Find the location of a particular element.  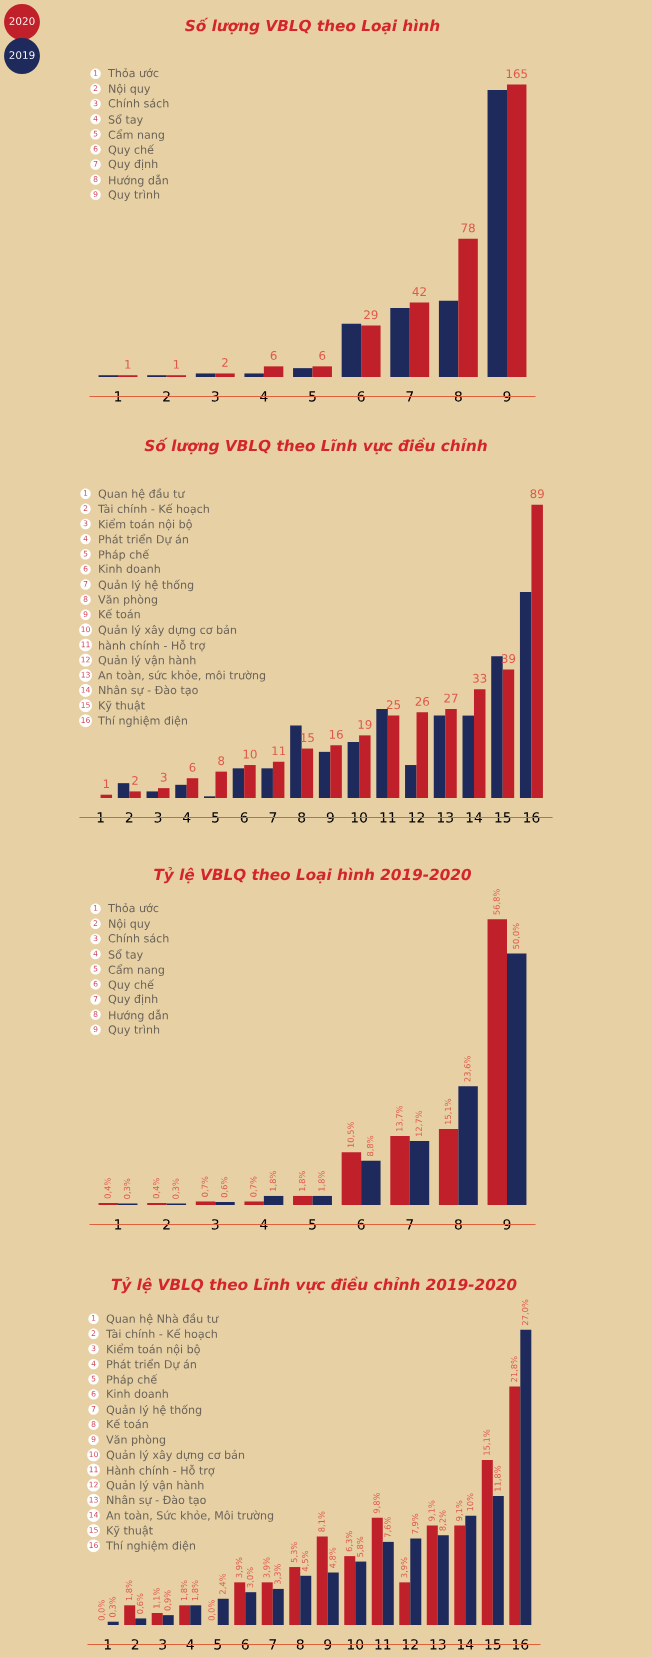

data-label: 25 is located at coordinates (393, 705).